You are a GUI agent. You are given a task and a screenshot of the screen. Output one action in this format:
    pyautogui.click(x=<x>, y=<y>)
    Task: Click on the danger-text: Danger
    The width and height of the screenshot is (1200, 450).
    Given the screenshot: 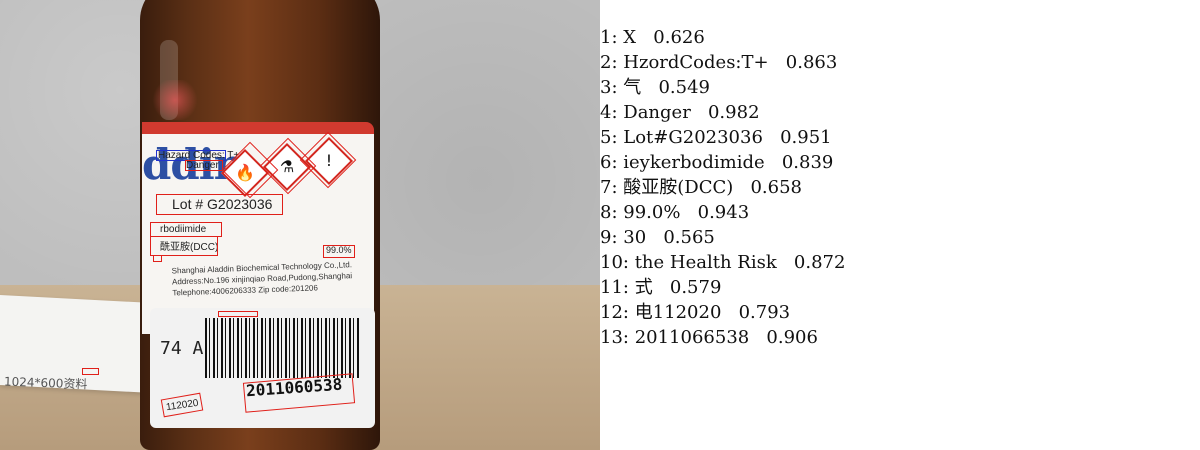 What is the action you would take?
    pyautogui.click(x=202, y=165)
    